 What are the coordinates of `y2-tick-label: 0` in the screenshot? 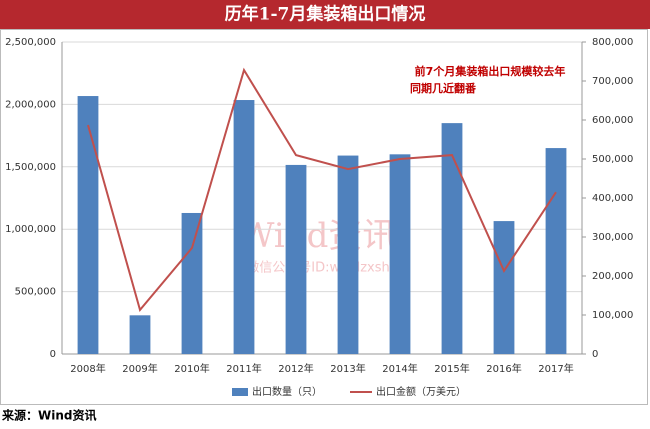 It's located at (595, 354).